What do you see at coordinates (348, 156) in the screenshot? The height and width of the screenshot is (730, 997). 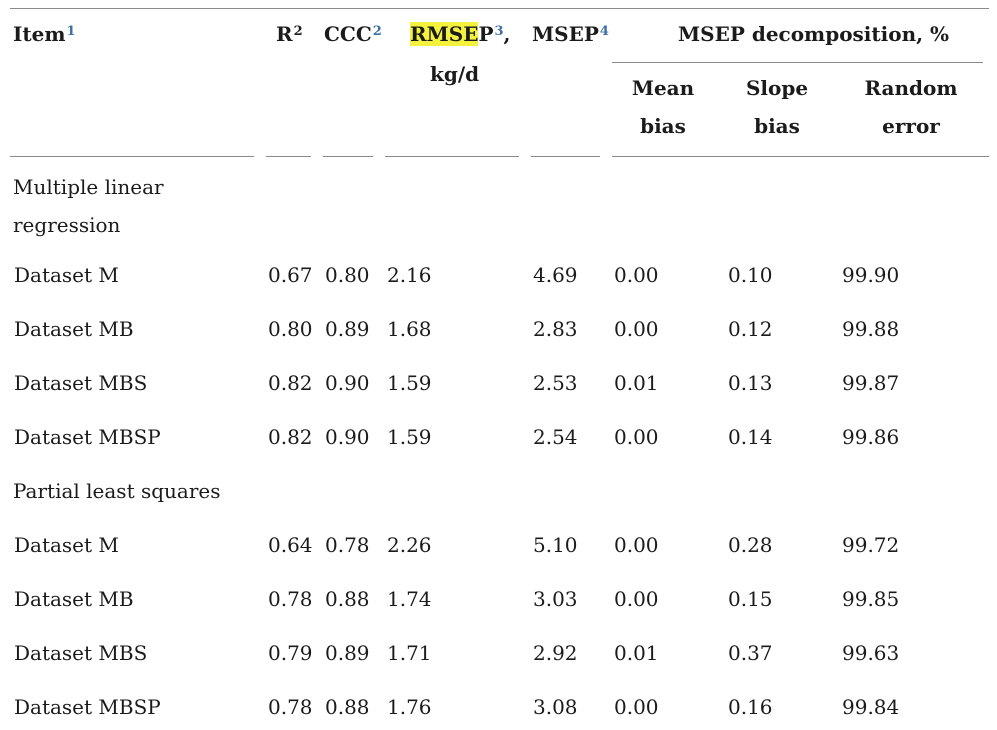 I see `header-rule-ccc` at bounding box center [348, 156].